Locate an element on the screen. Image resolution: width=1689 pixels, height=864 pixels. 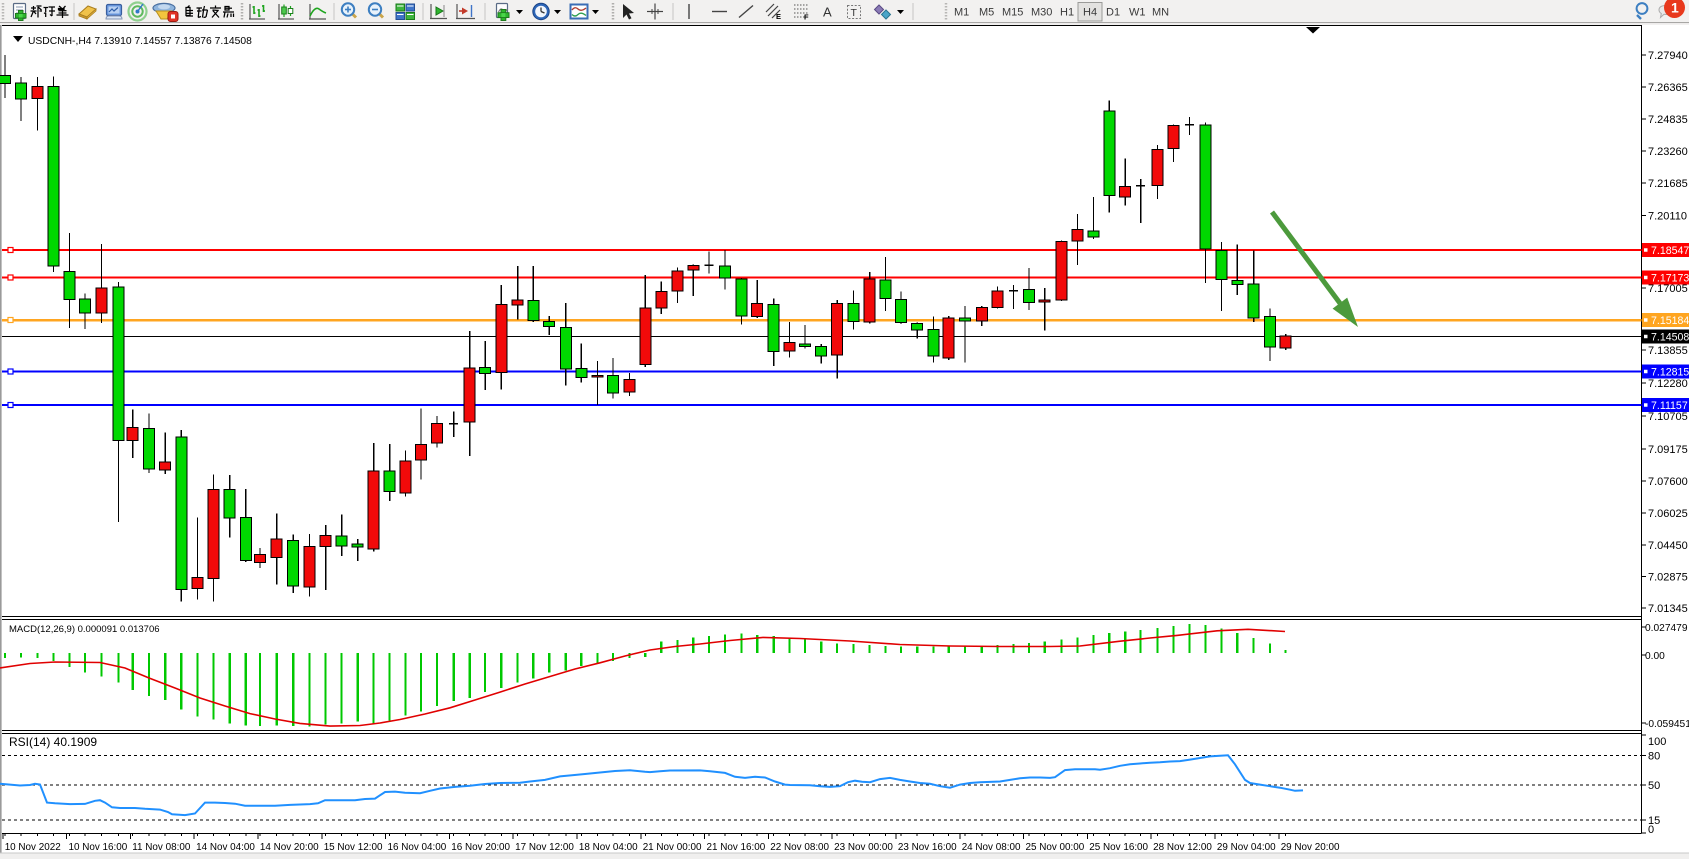
svg-text: 7.17173 is located at coordinates (1670, 279).